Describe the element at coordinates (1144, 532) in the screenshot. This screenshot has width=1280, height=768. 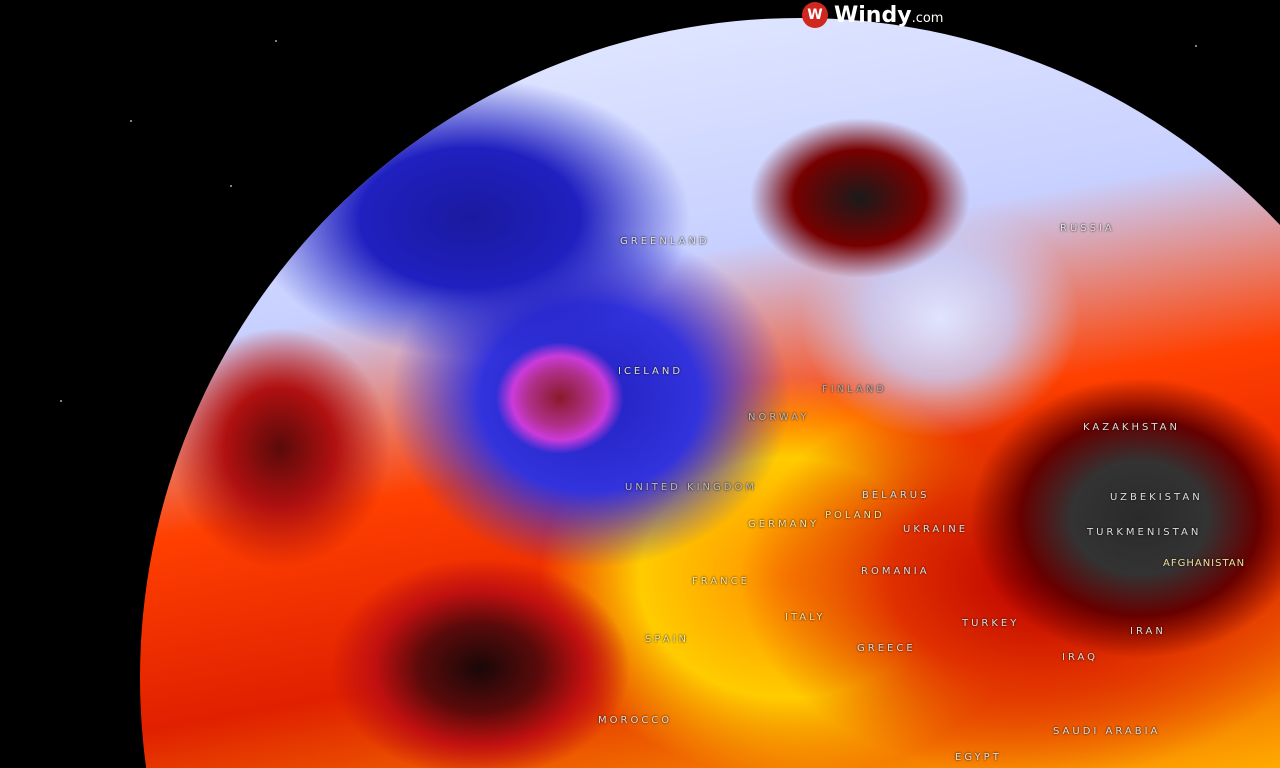
I see `map-label: TURKMENISTAN` at that location.